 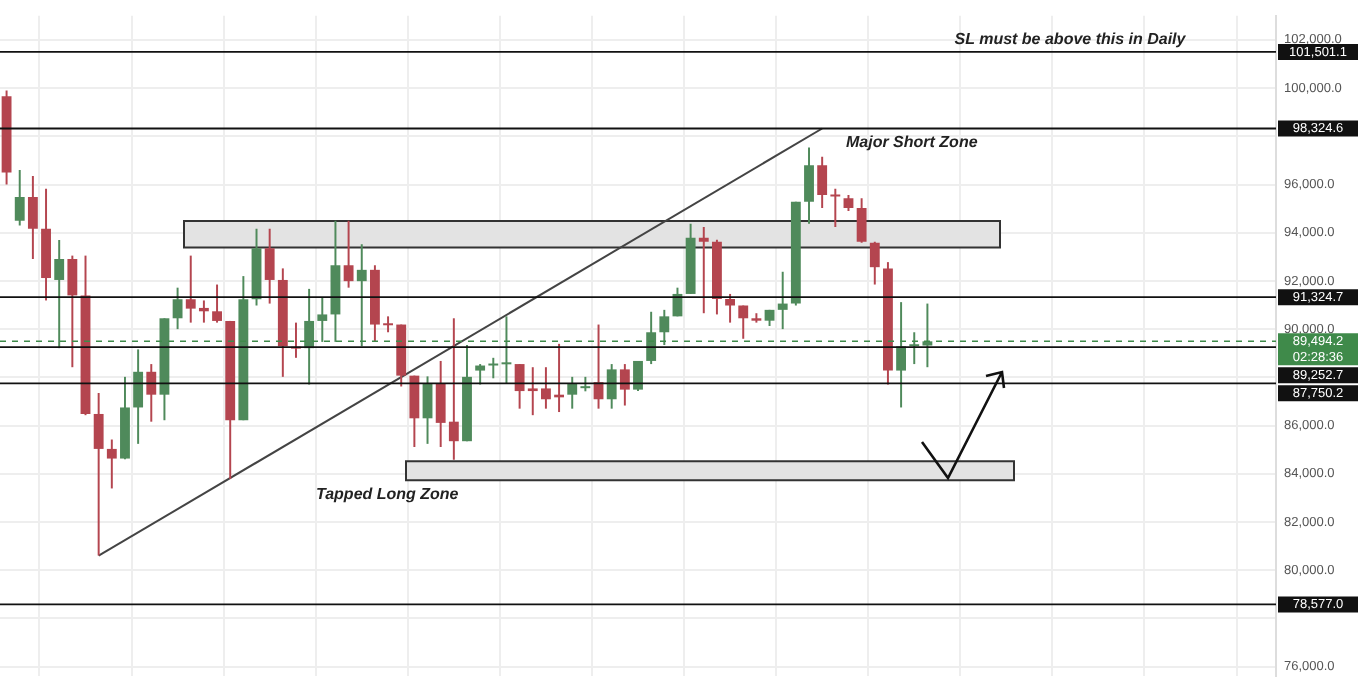 What do you see at coordinates (912, 141) in the screenshot?
I see `annotation: Major Short Zone` at bounding box center [912, 141].